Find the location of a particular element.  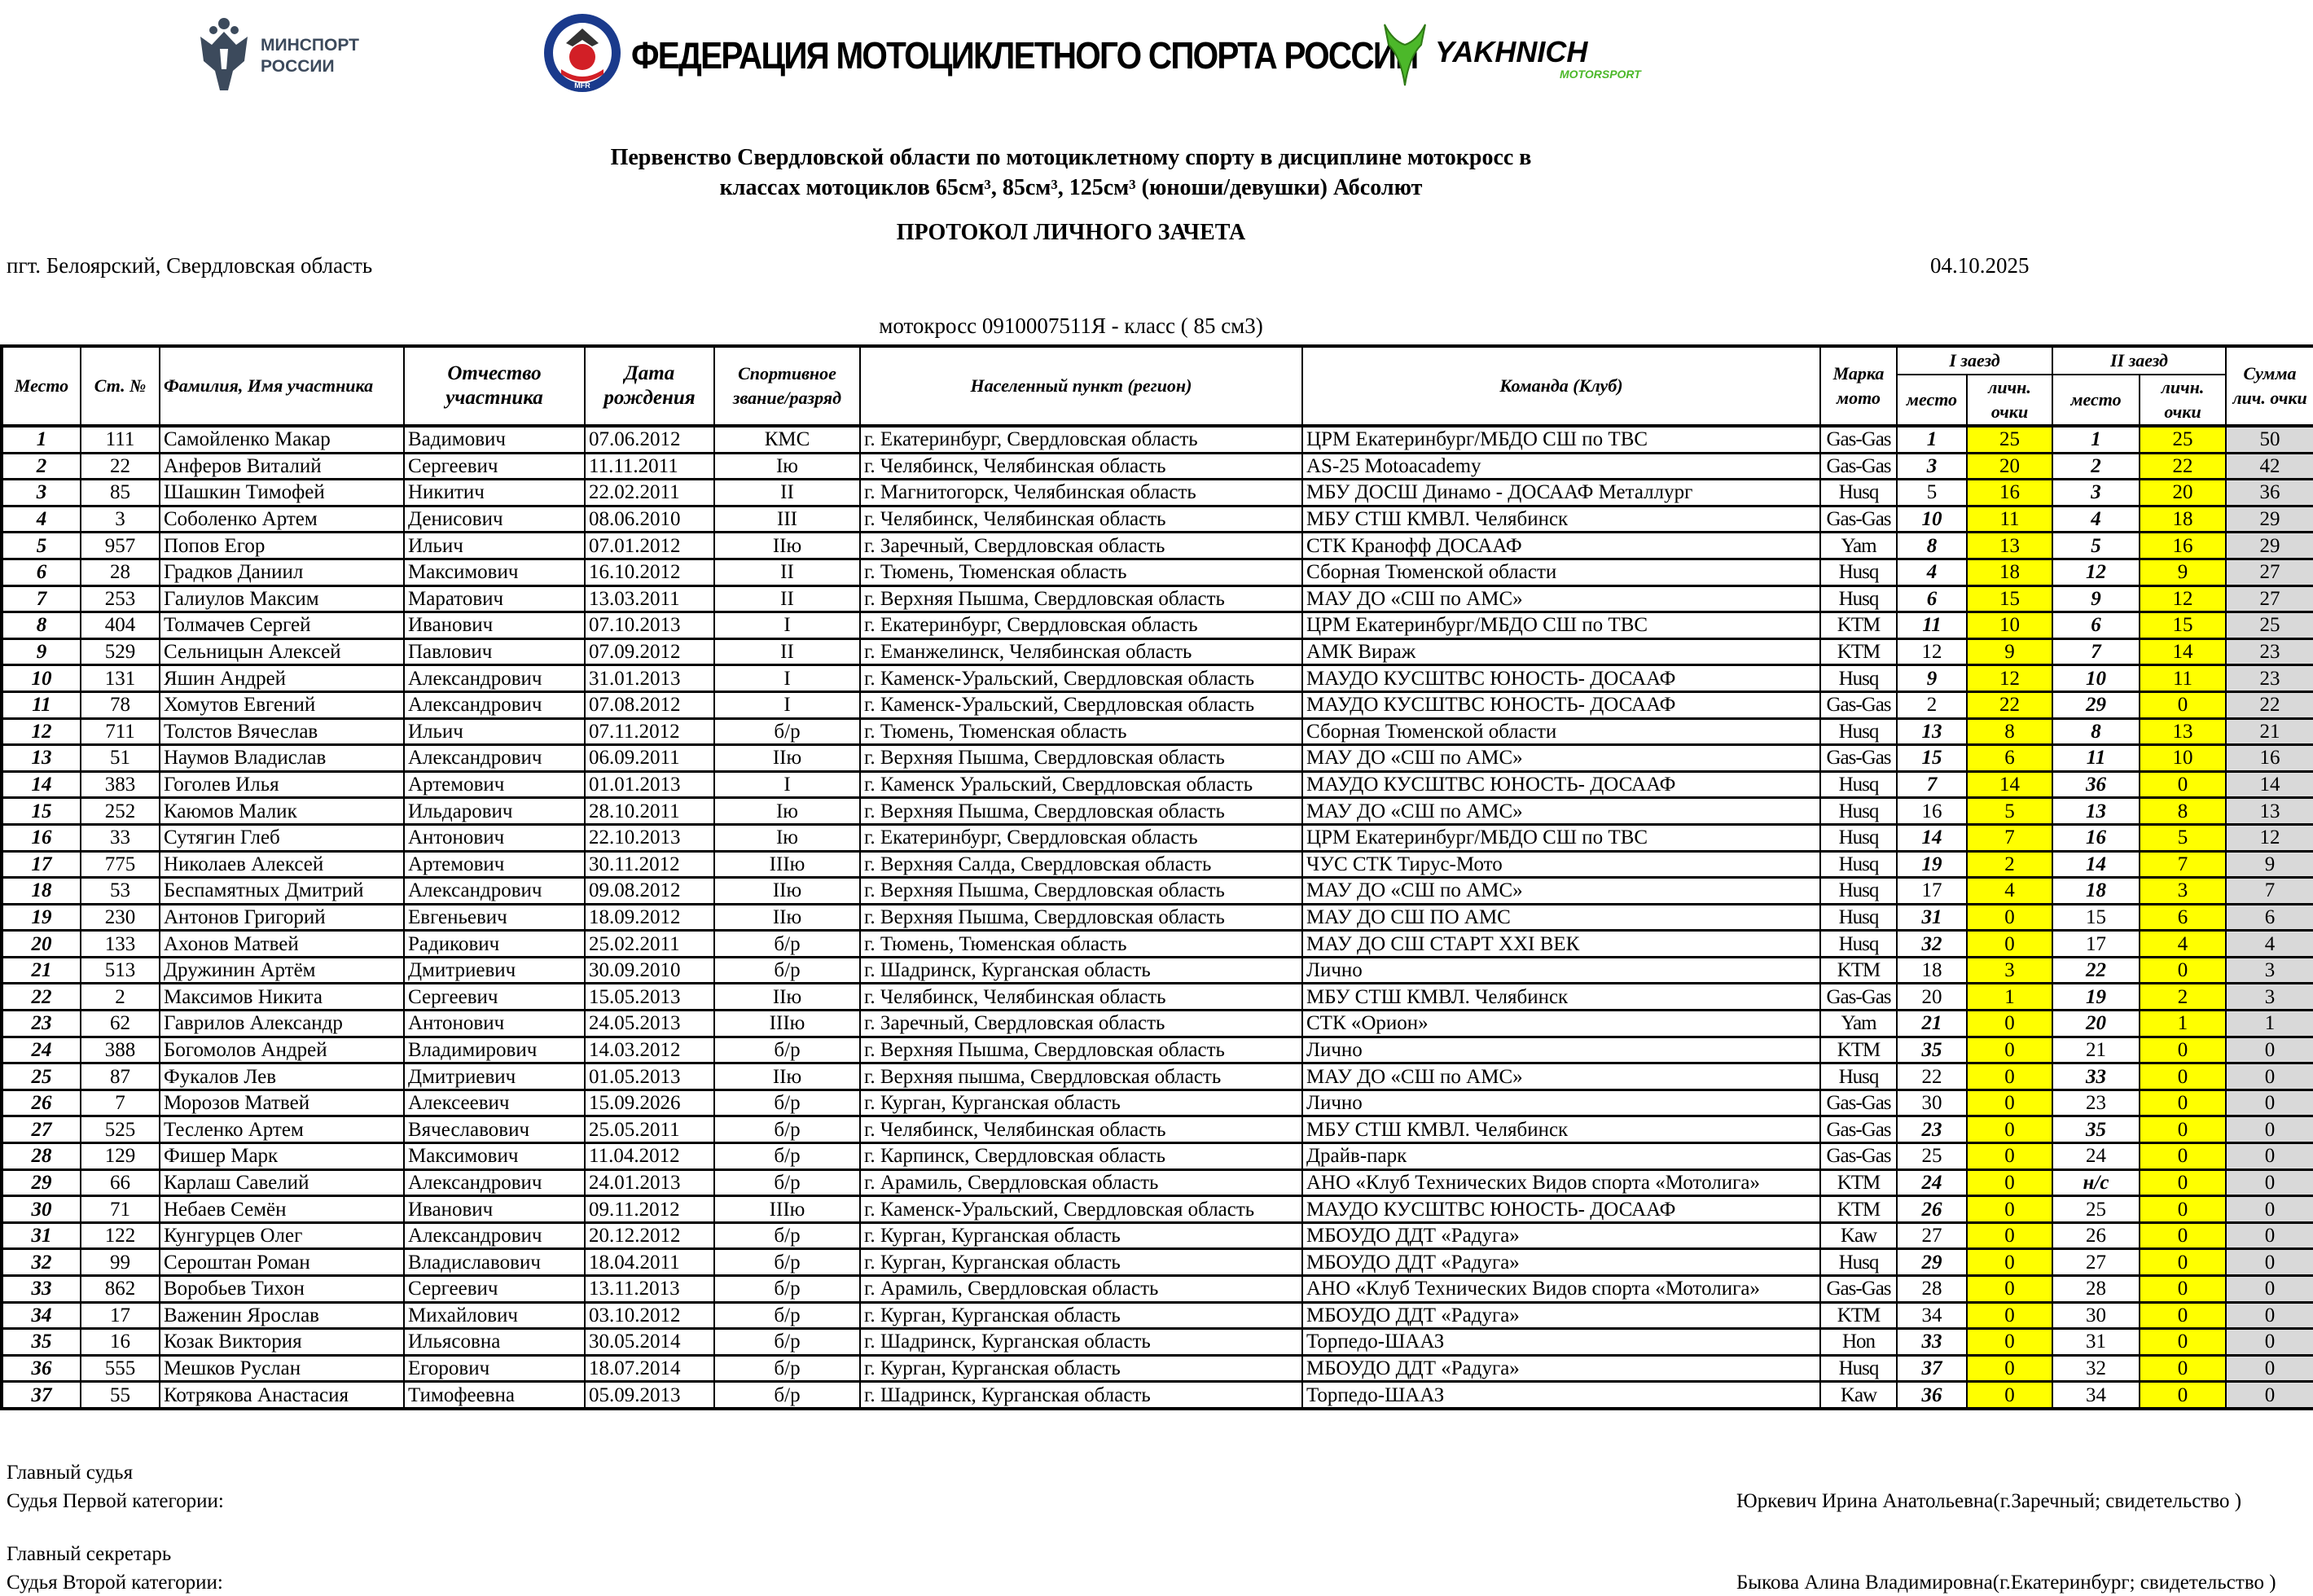

cell-name: Фукалов Лев is located at coordinates (282, 1076).